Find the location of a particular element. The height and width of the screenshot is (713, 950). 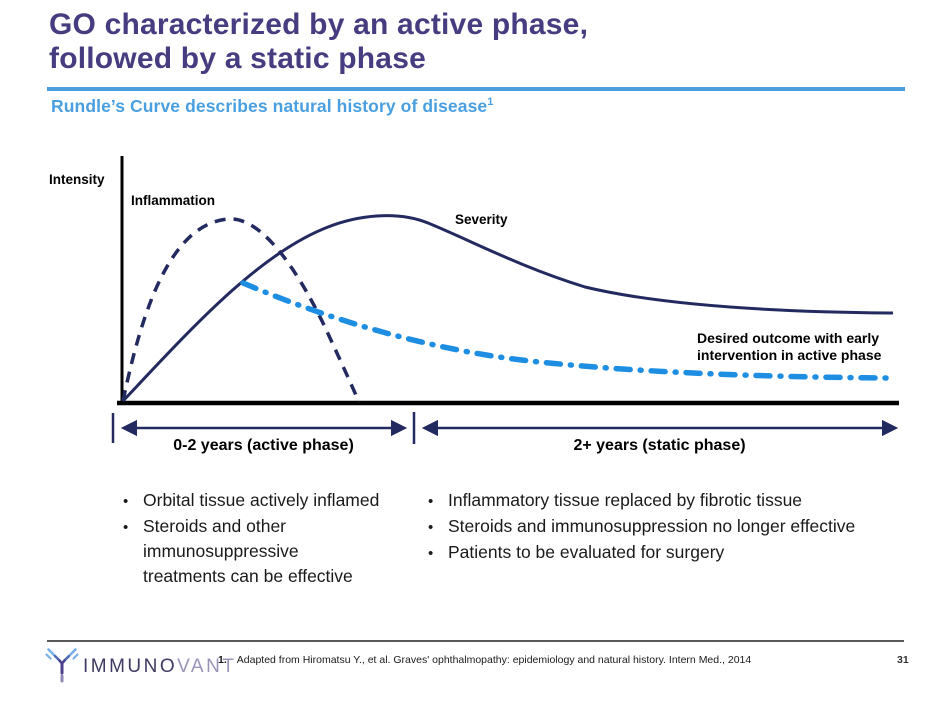

subtitle-footnote-marker: 1 is located at coordinates (490, 102).